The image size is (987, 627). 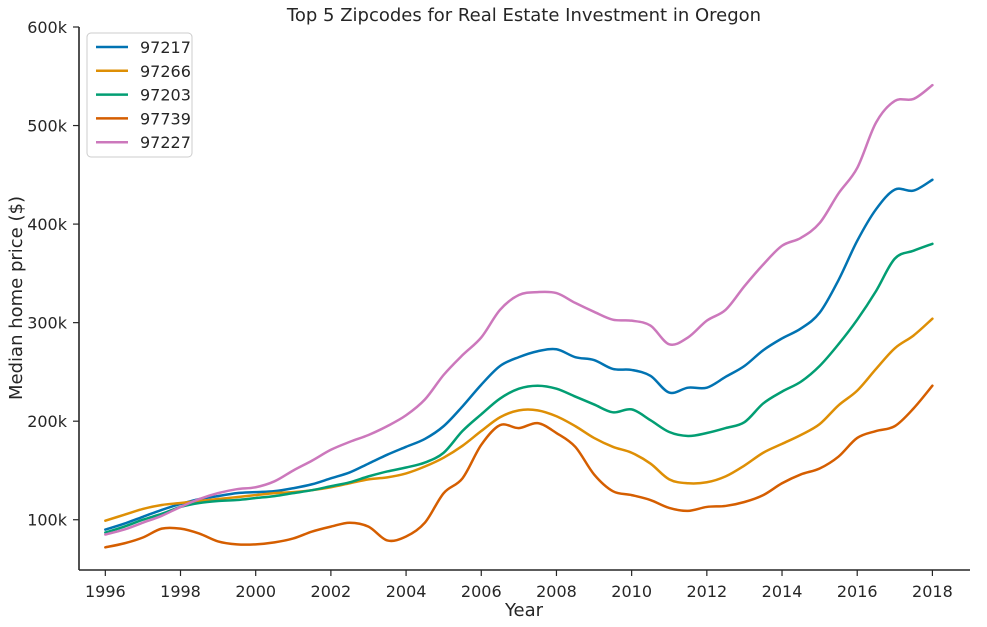 What do you see at coordinates (47, 520) in the screenshot?
I see `y-tick-label: 100k` at bounding box center [47, 520].